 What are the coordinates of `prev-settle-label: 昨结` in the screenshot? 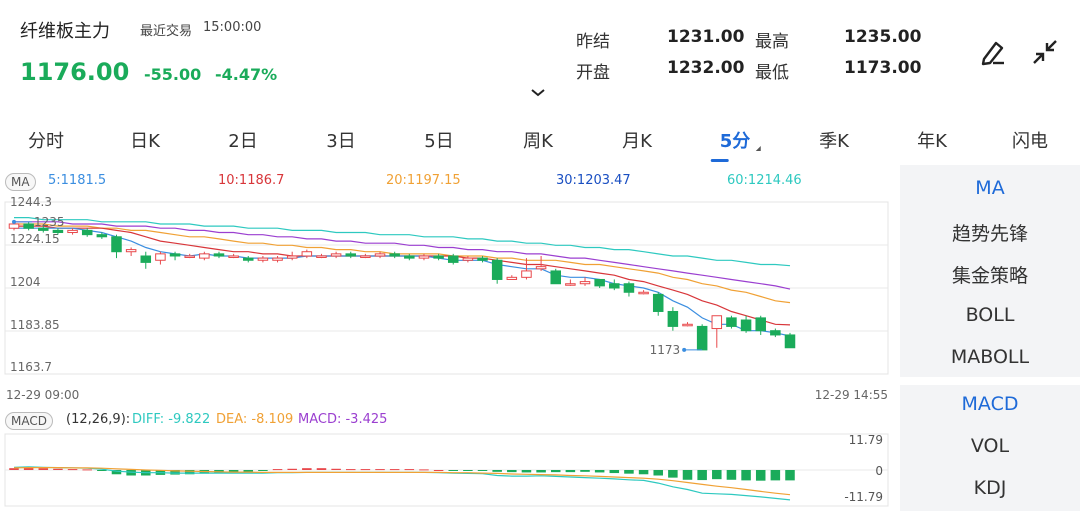 It's located at (593, 42).